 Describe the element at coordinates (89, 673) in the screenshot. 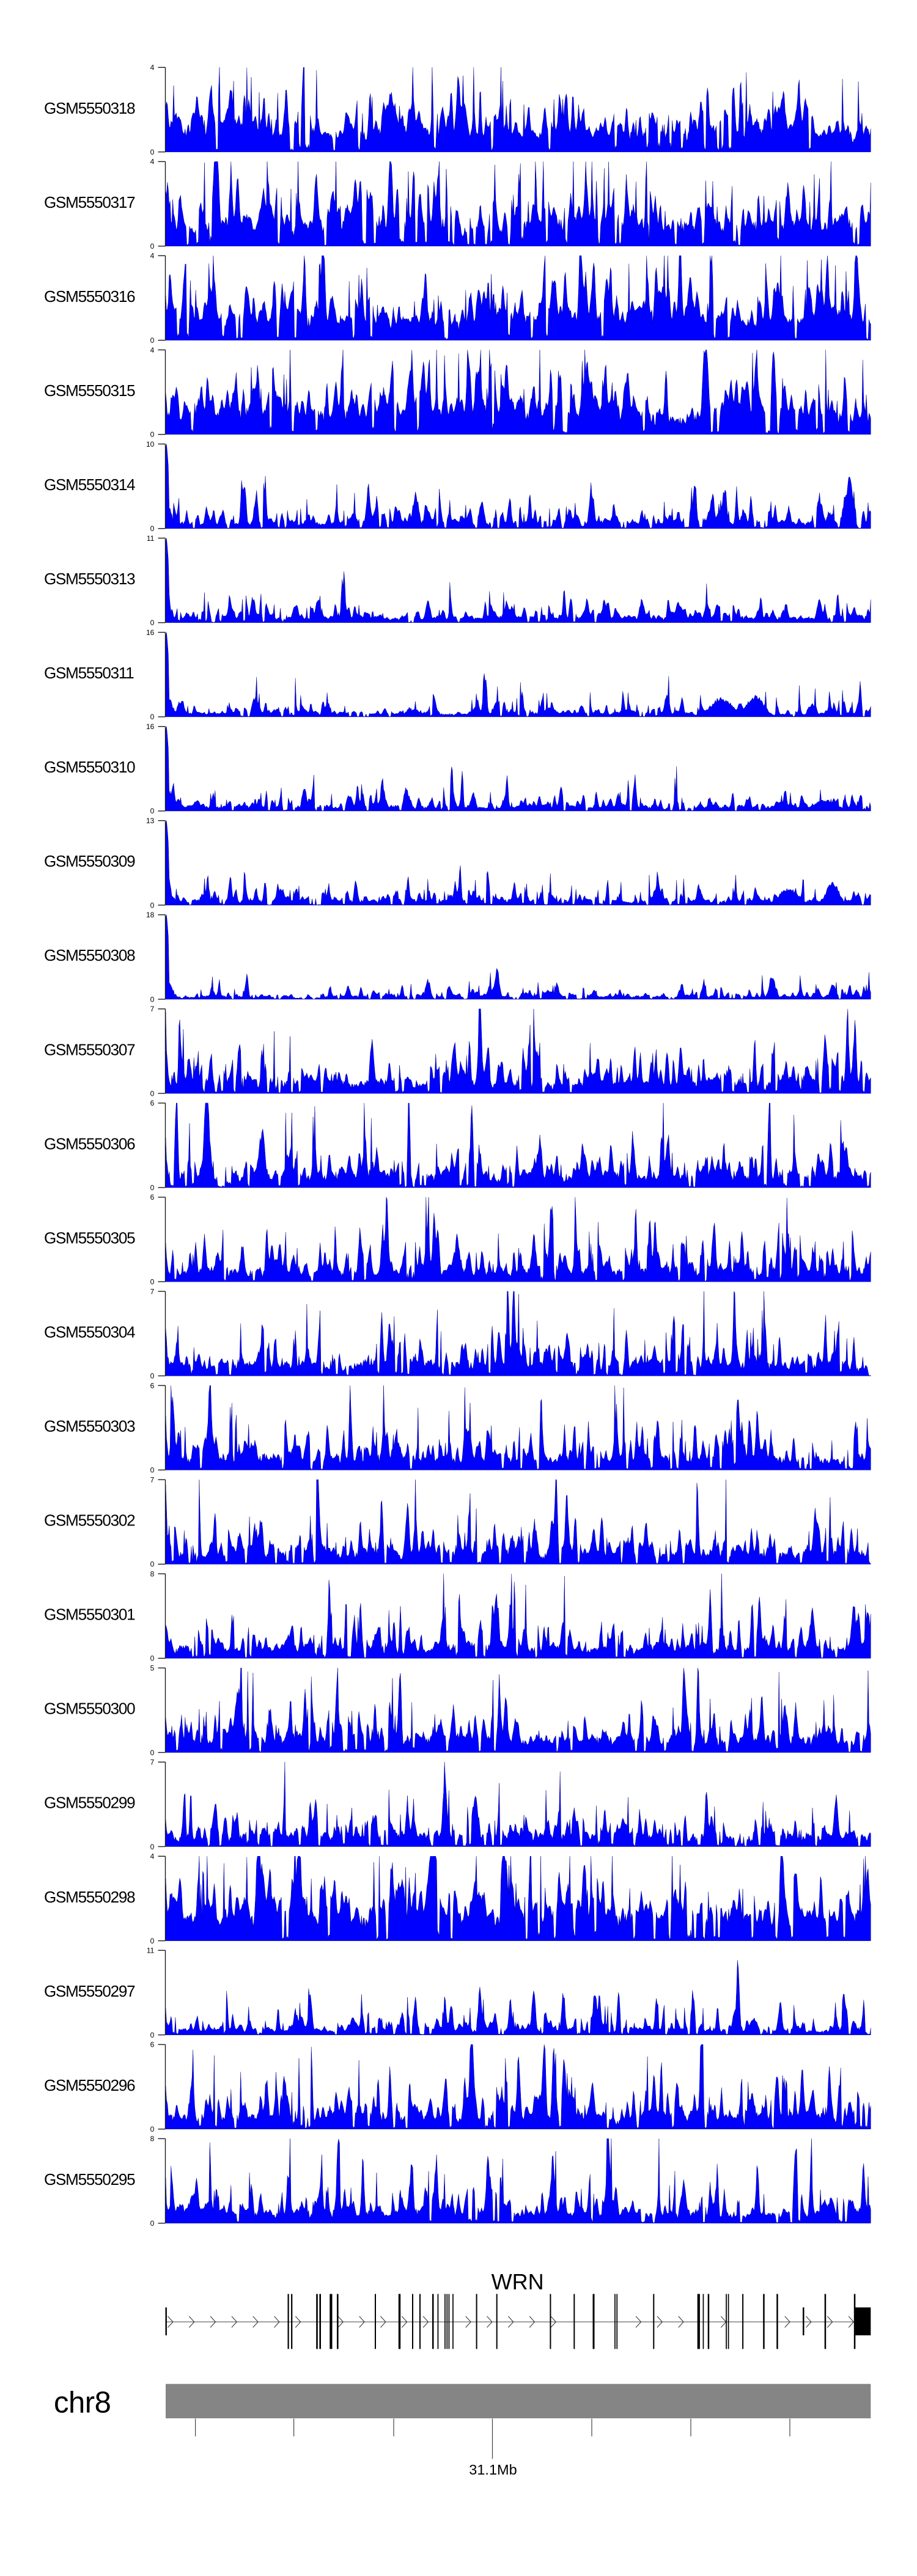

I see `svg-text: GSM5550311` at that location.